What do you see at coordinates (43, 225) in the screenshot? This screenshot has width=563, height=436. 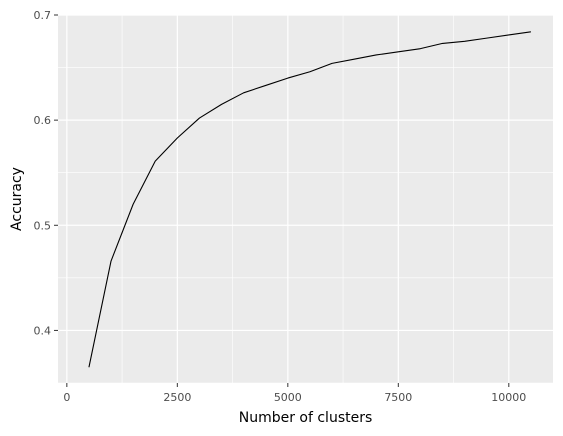 I see `y-tick-label: 0.5` at bounding box center [43, 225].